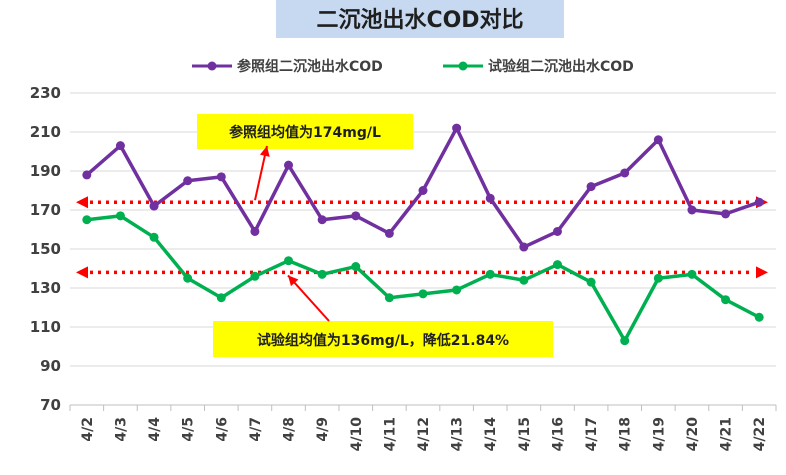  What do you see at coordinates (256, 429) in the screenshot?
I see `x-tick-label: 4/7` at bounding box center [256, 429].